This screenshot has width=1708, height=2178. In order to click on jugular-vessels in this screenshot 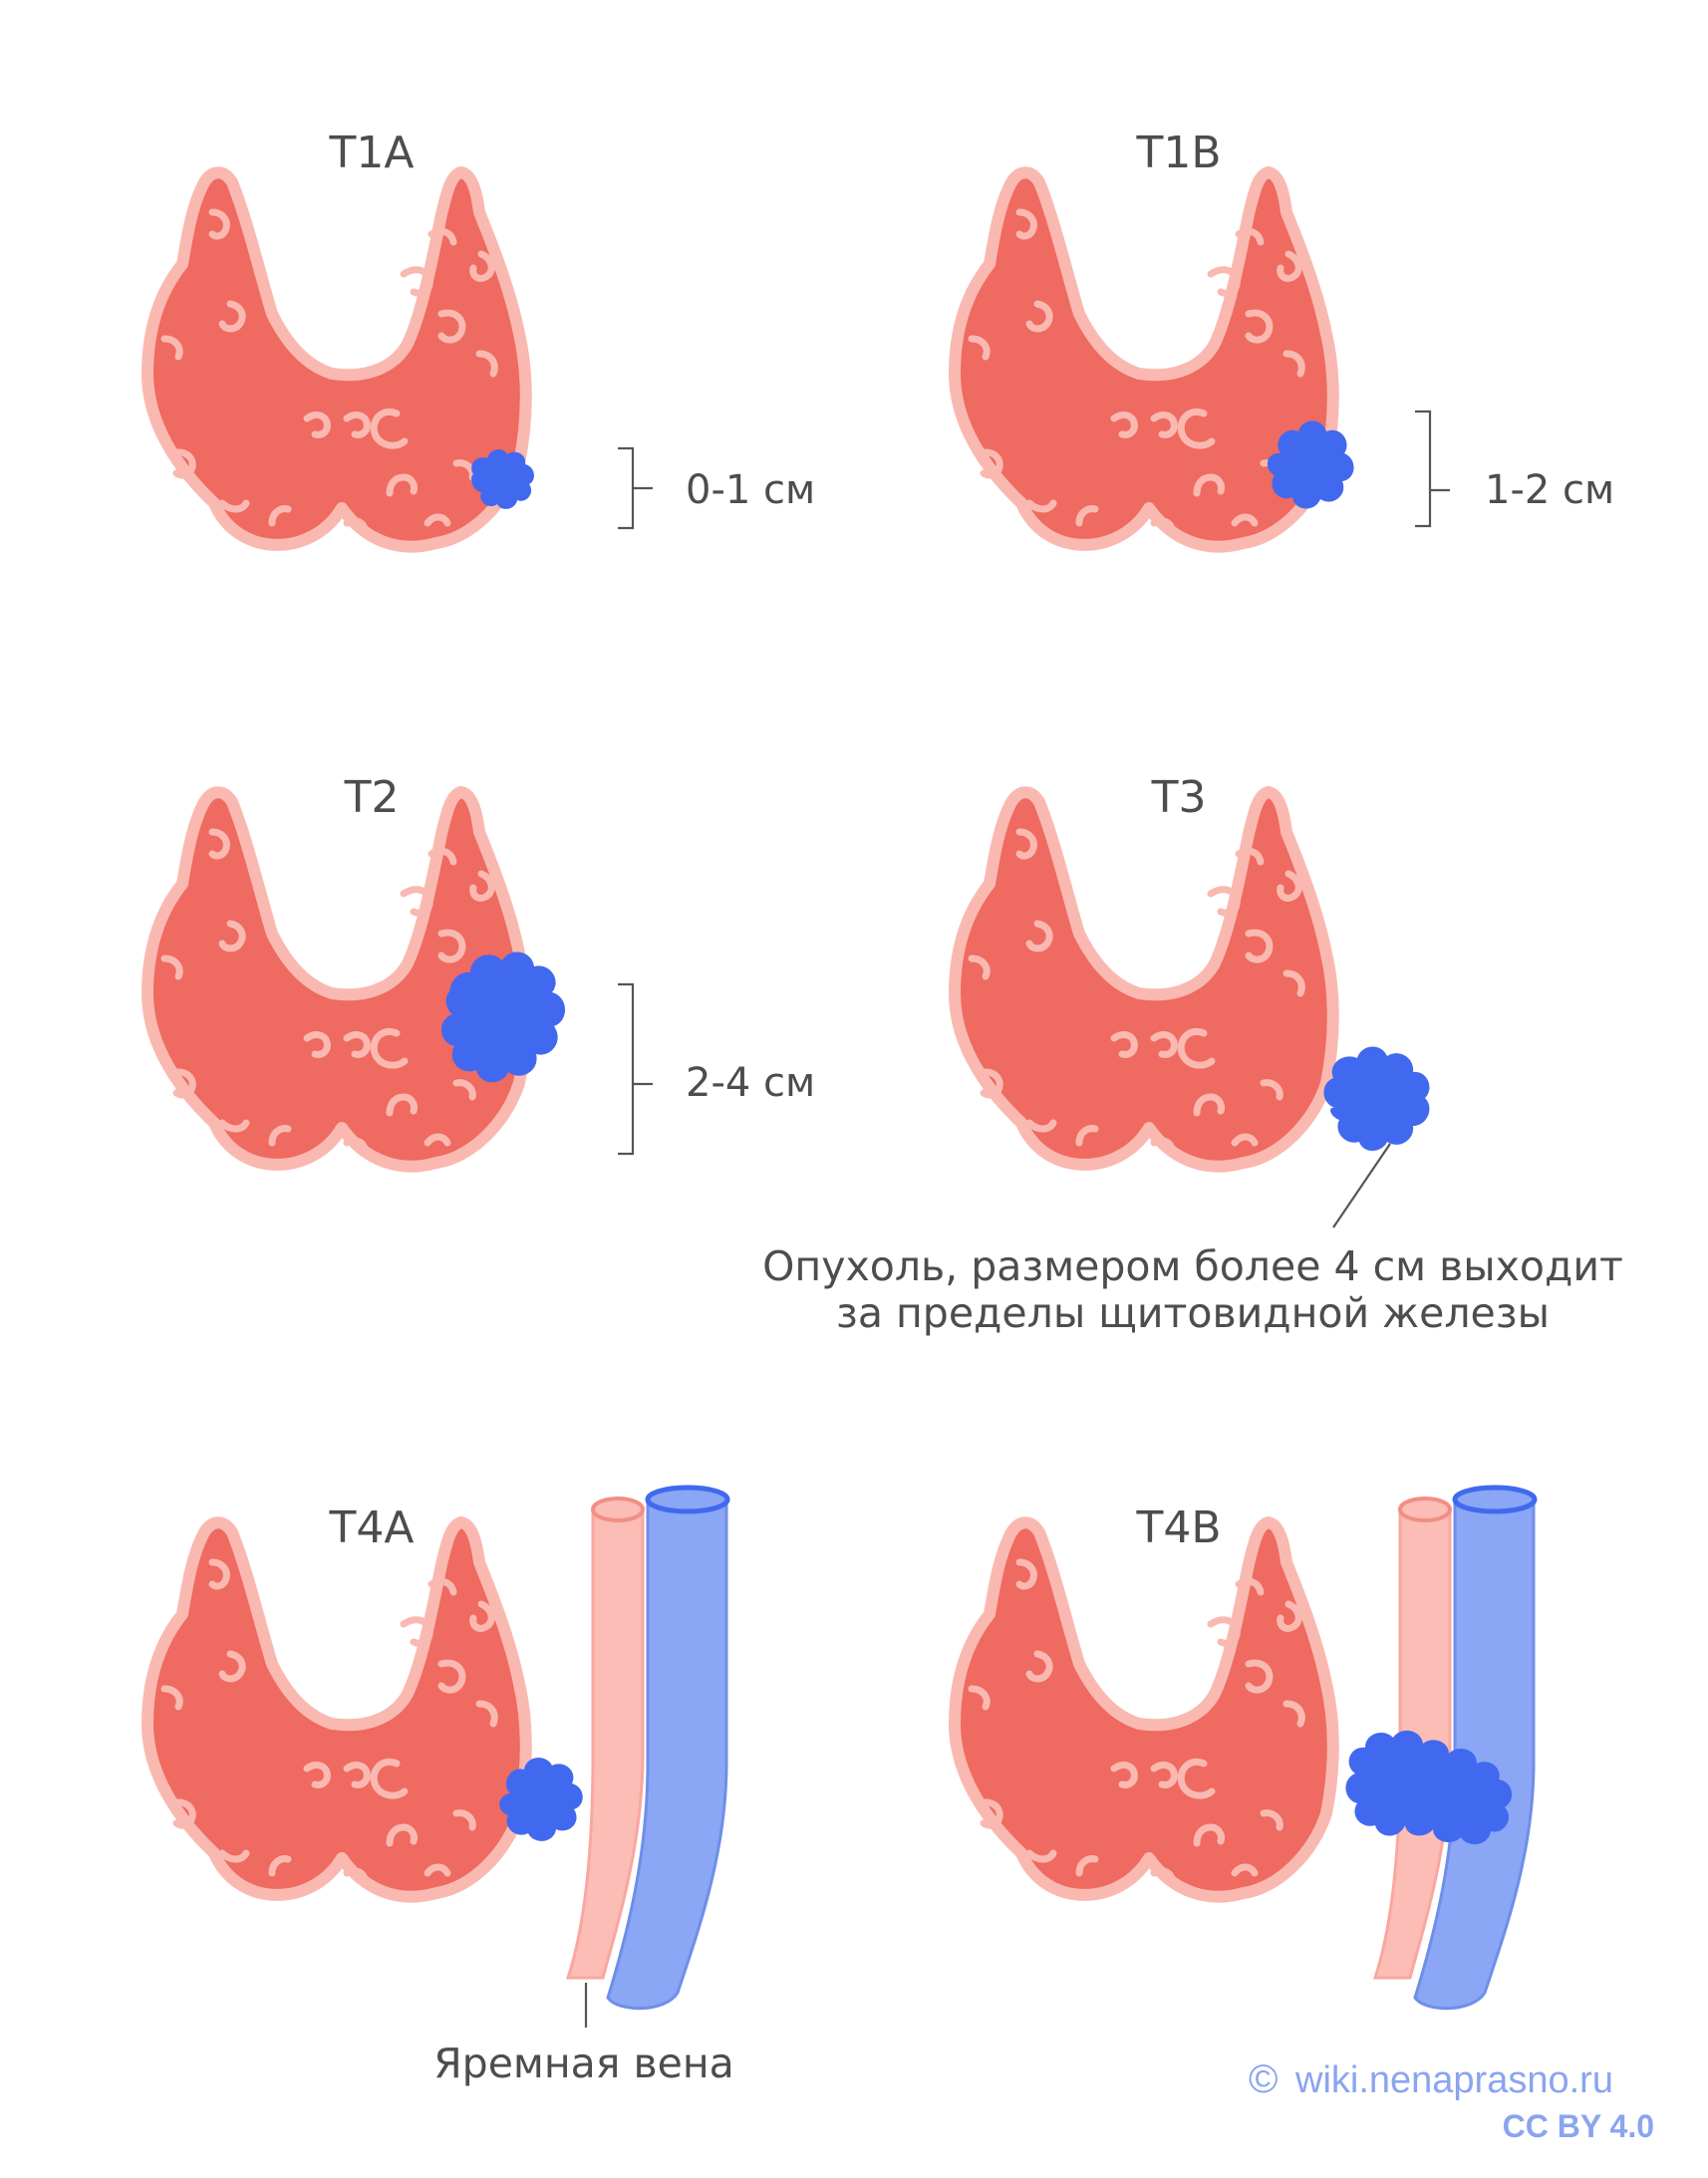, I will do `click(647, 1748)`.